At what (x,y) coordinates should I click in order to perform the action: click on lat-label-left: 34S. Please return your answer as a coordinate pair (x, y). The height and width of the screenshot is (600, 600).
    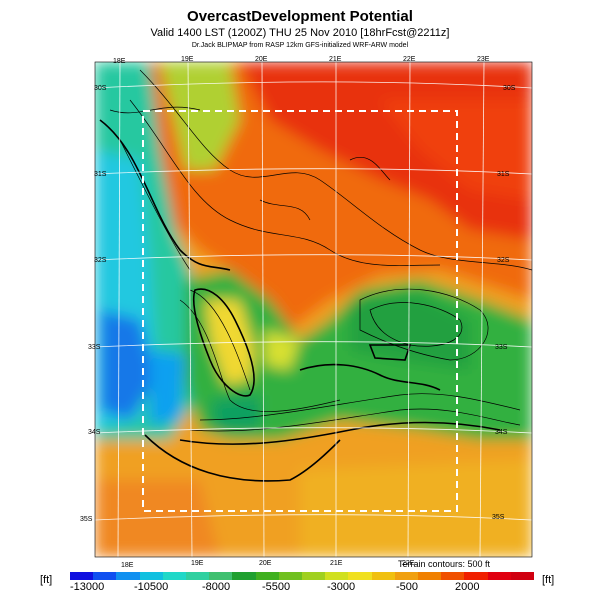
    Looking at the image, I should click on (94, 432).